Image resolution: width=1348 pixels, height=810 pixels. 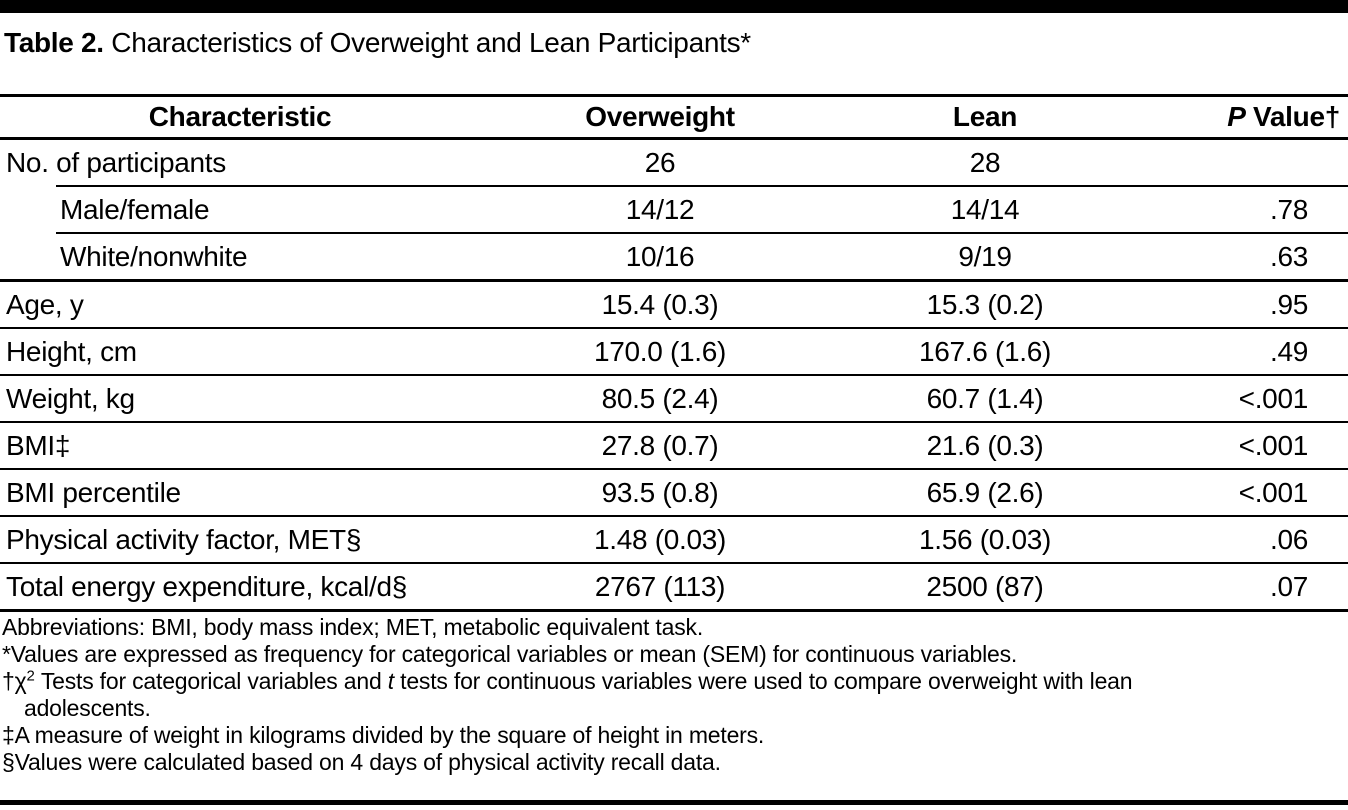 What do you see at coordinates (674, 6) in the screenshot?
I see `top-black-bar` at bounding box center [674, 6].